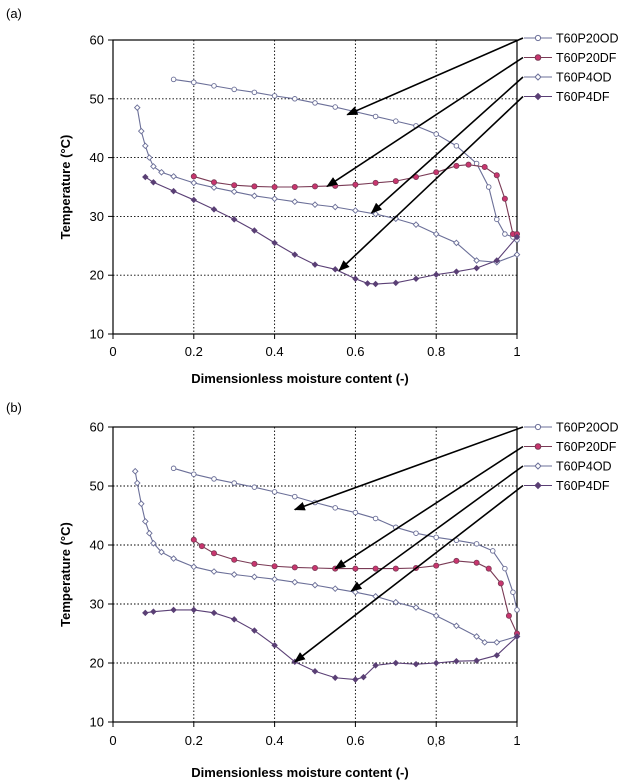 The width and height of the screenshot is (632, 784). Describe the element at coordinates (97, 427) in the screenshot. I see `y-tick-label: 60` at that location.